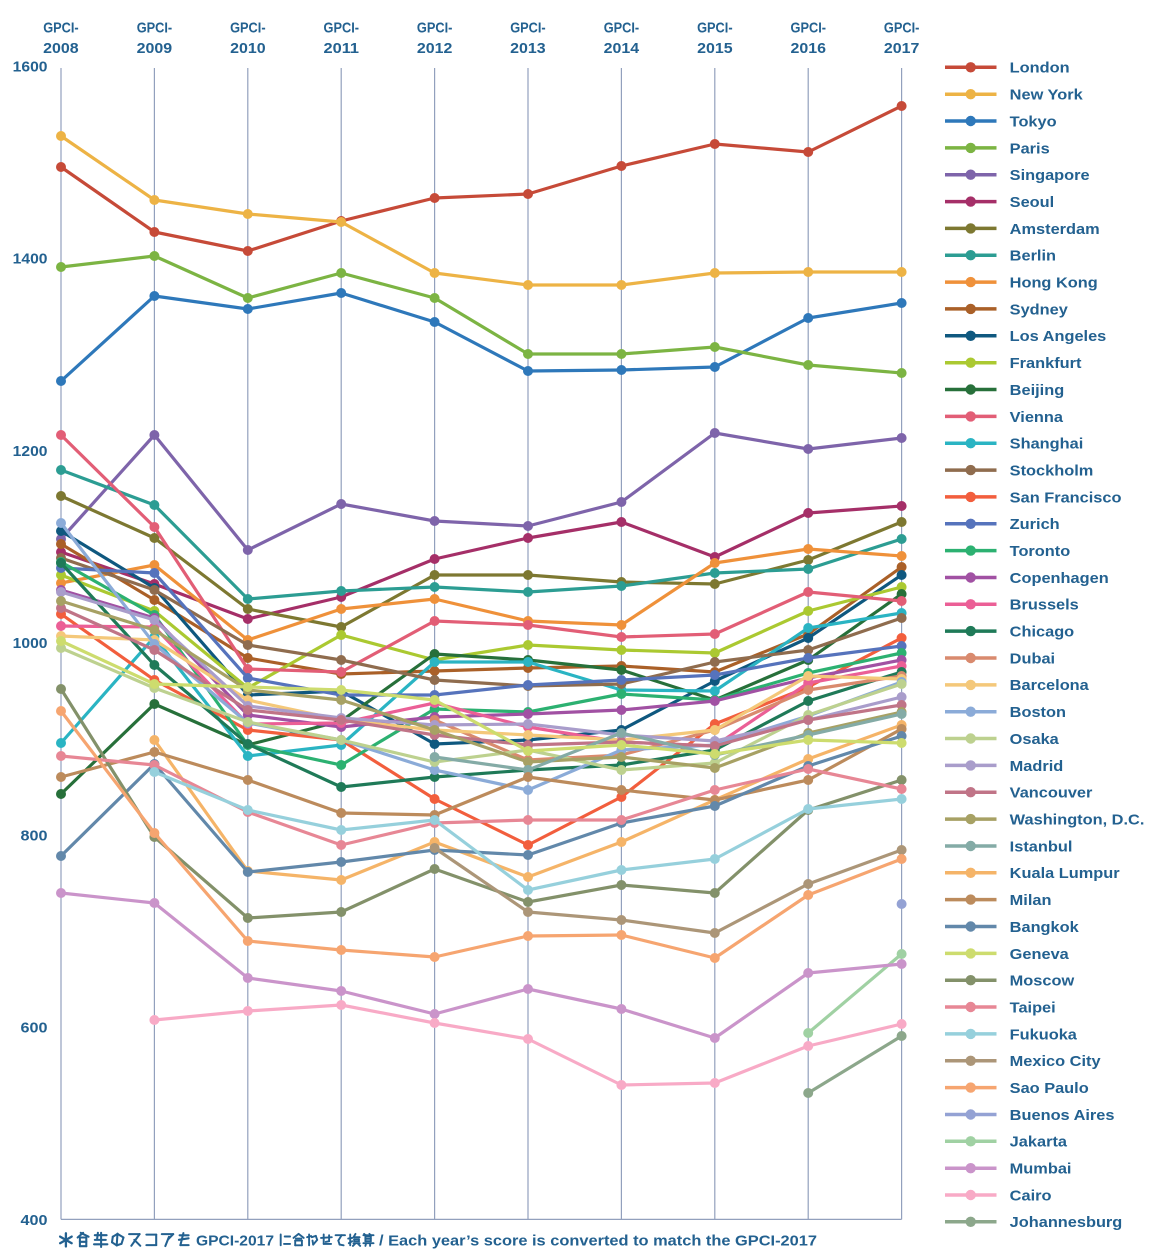 The width and height of the screenshot is (1154, 1260). What do you see at coordinates (1037, 417) in the screenshot?
I see `svg-text: Vienna` at bounding box center [1037, 417].